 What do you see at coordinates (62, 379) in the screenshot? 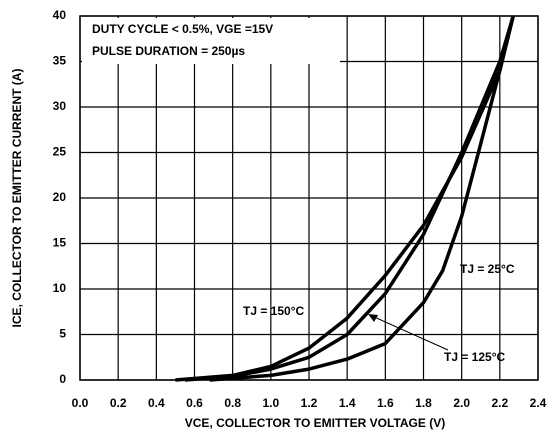
I see `y-tick-label: 0` at bounding box center [62, 379].